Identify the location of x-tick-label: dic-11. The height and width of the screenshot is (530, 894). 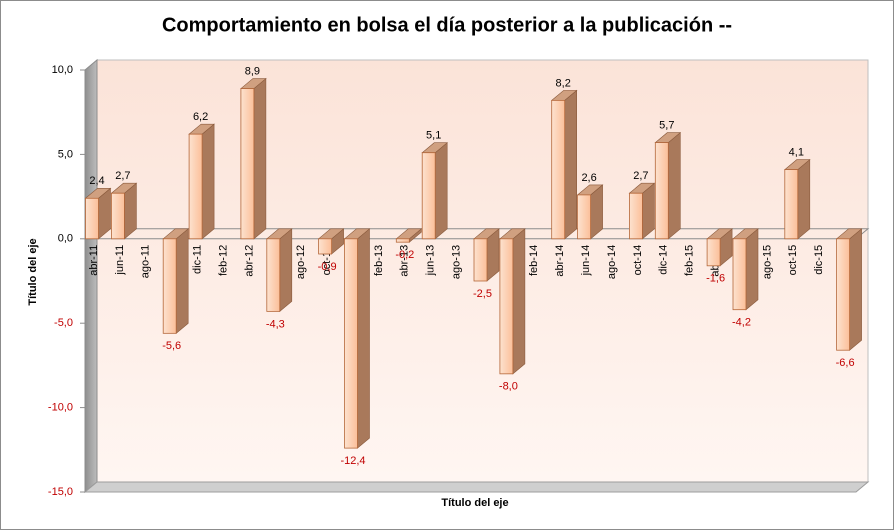
(198, 259).